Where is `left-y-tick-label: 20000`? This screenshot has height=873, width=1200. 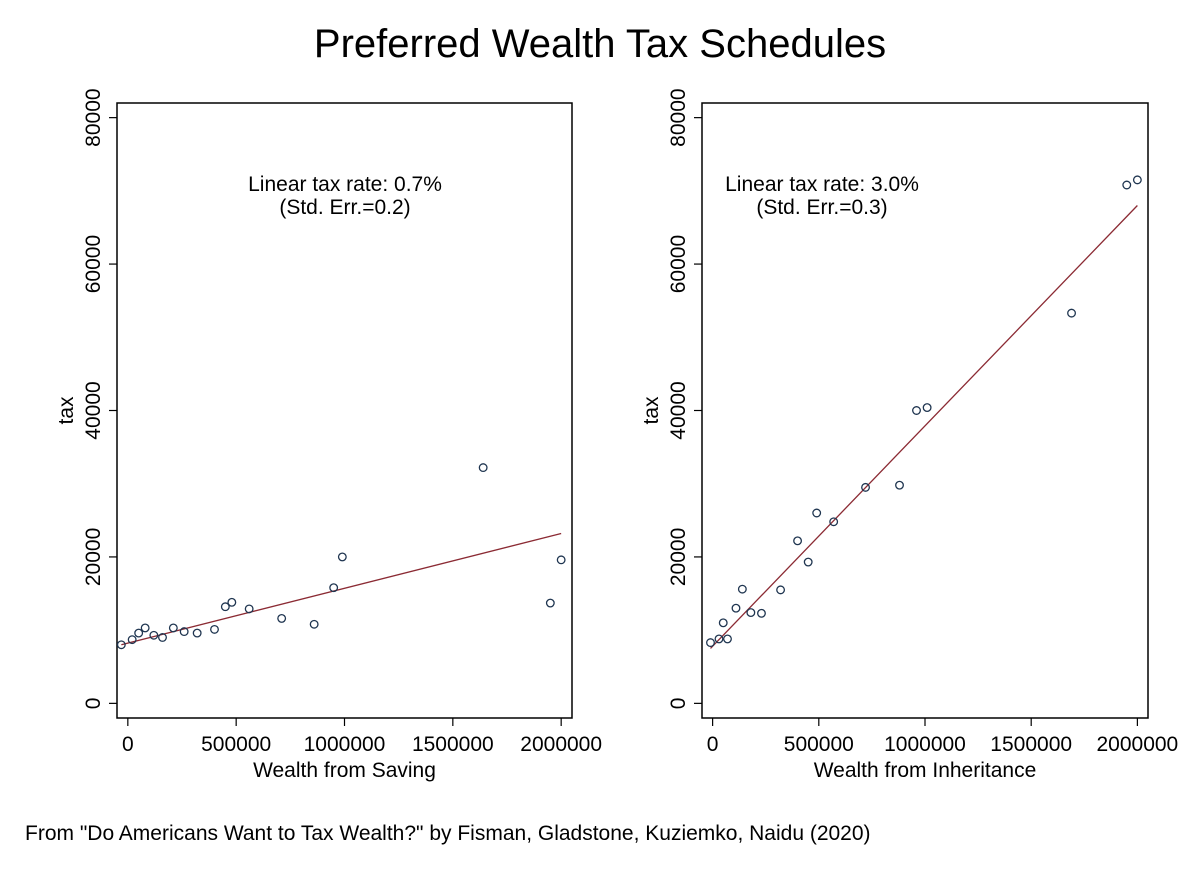
left-y-tick-label: 20000 is located at coordinates (93, 557).